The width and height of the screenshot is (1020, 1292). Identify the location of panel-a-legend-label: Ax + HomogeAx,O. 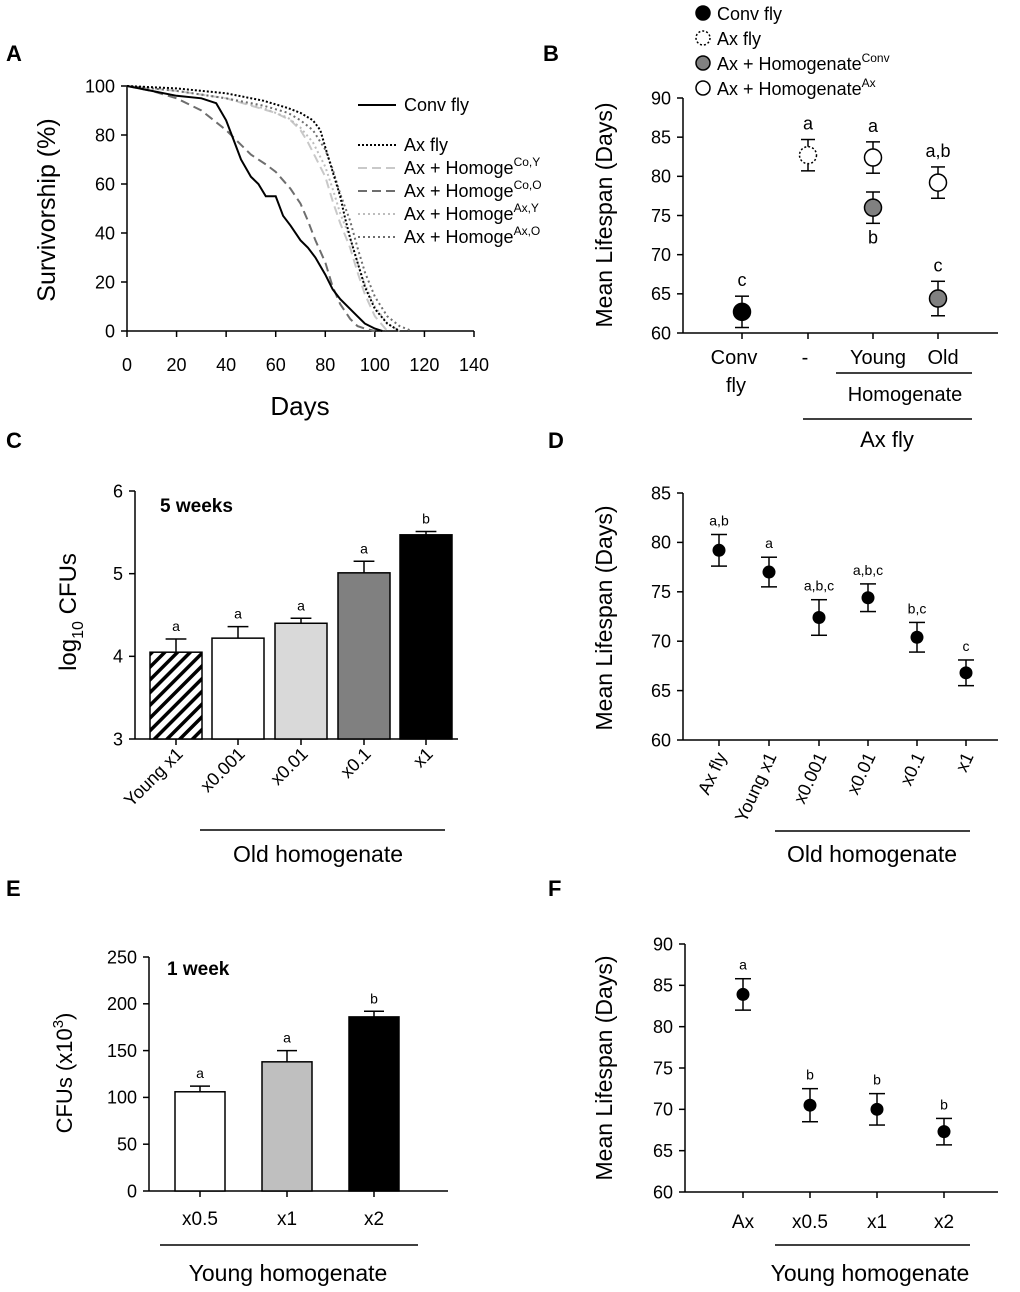
(472, 235).